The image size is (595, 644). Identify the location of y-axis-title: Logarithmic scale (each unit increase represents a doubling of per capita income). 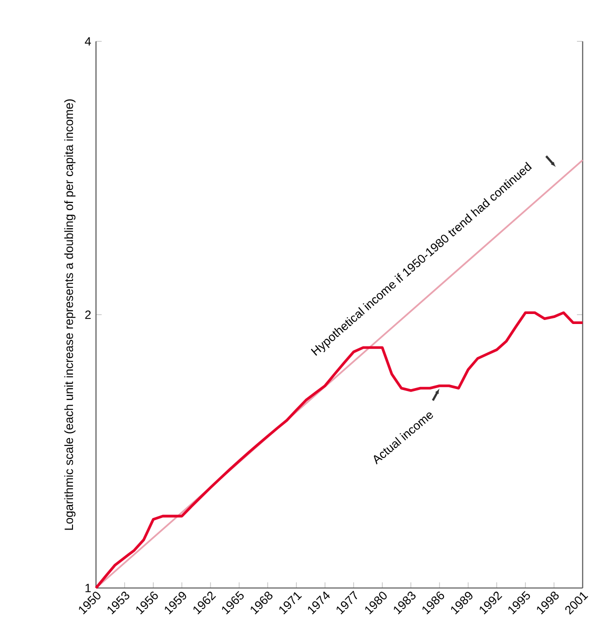
(70, 314).